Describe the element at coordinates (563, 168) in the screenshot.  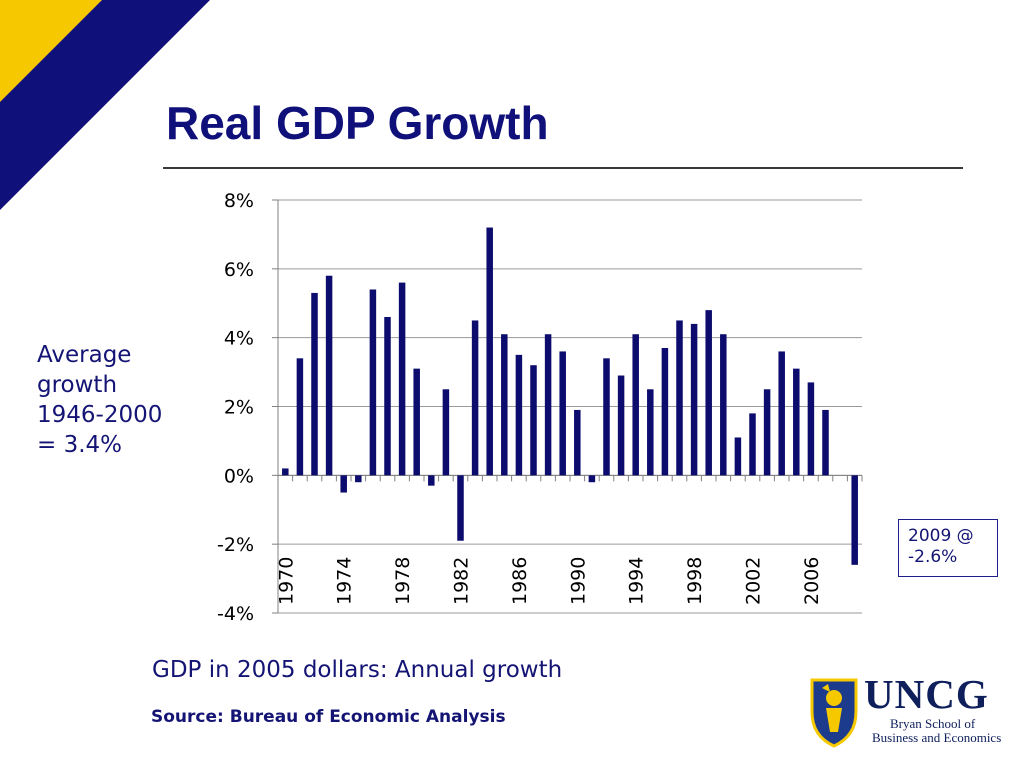
I see `title-divider` at that location.